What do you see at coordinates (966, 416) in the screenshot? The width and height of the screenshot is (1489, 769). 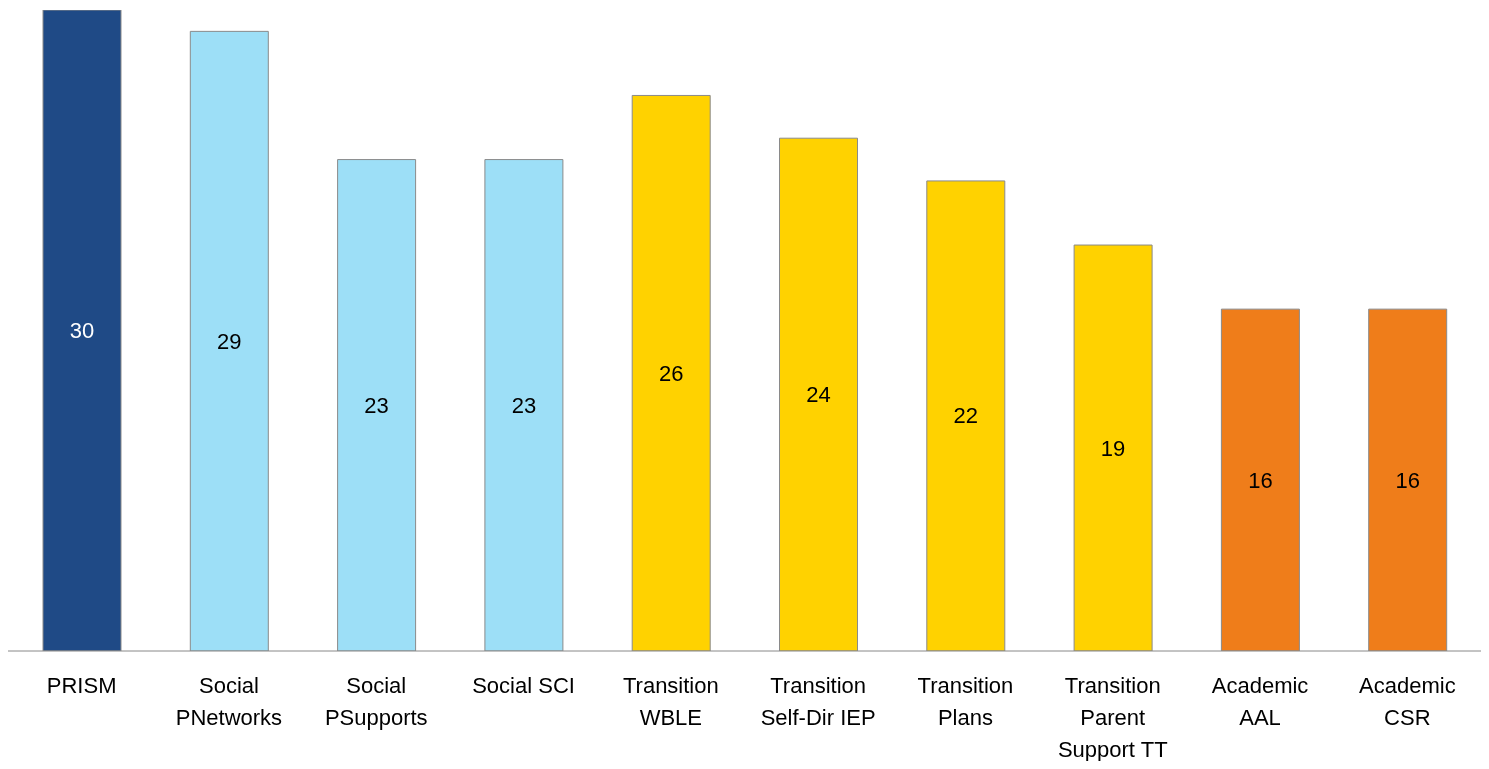 I see `data-label: 22` at bounding box center [966, 416].